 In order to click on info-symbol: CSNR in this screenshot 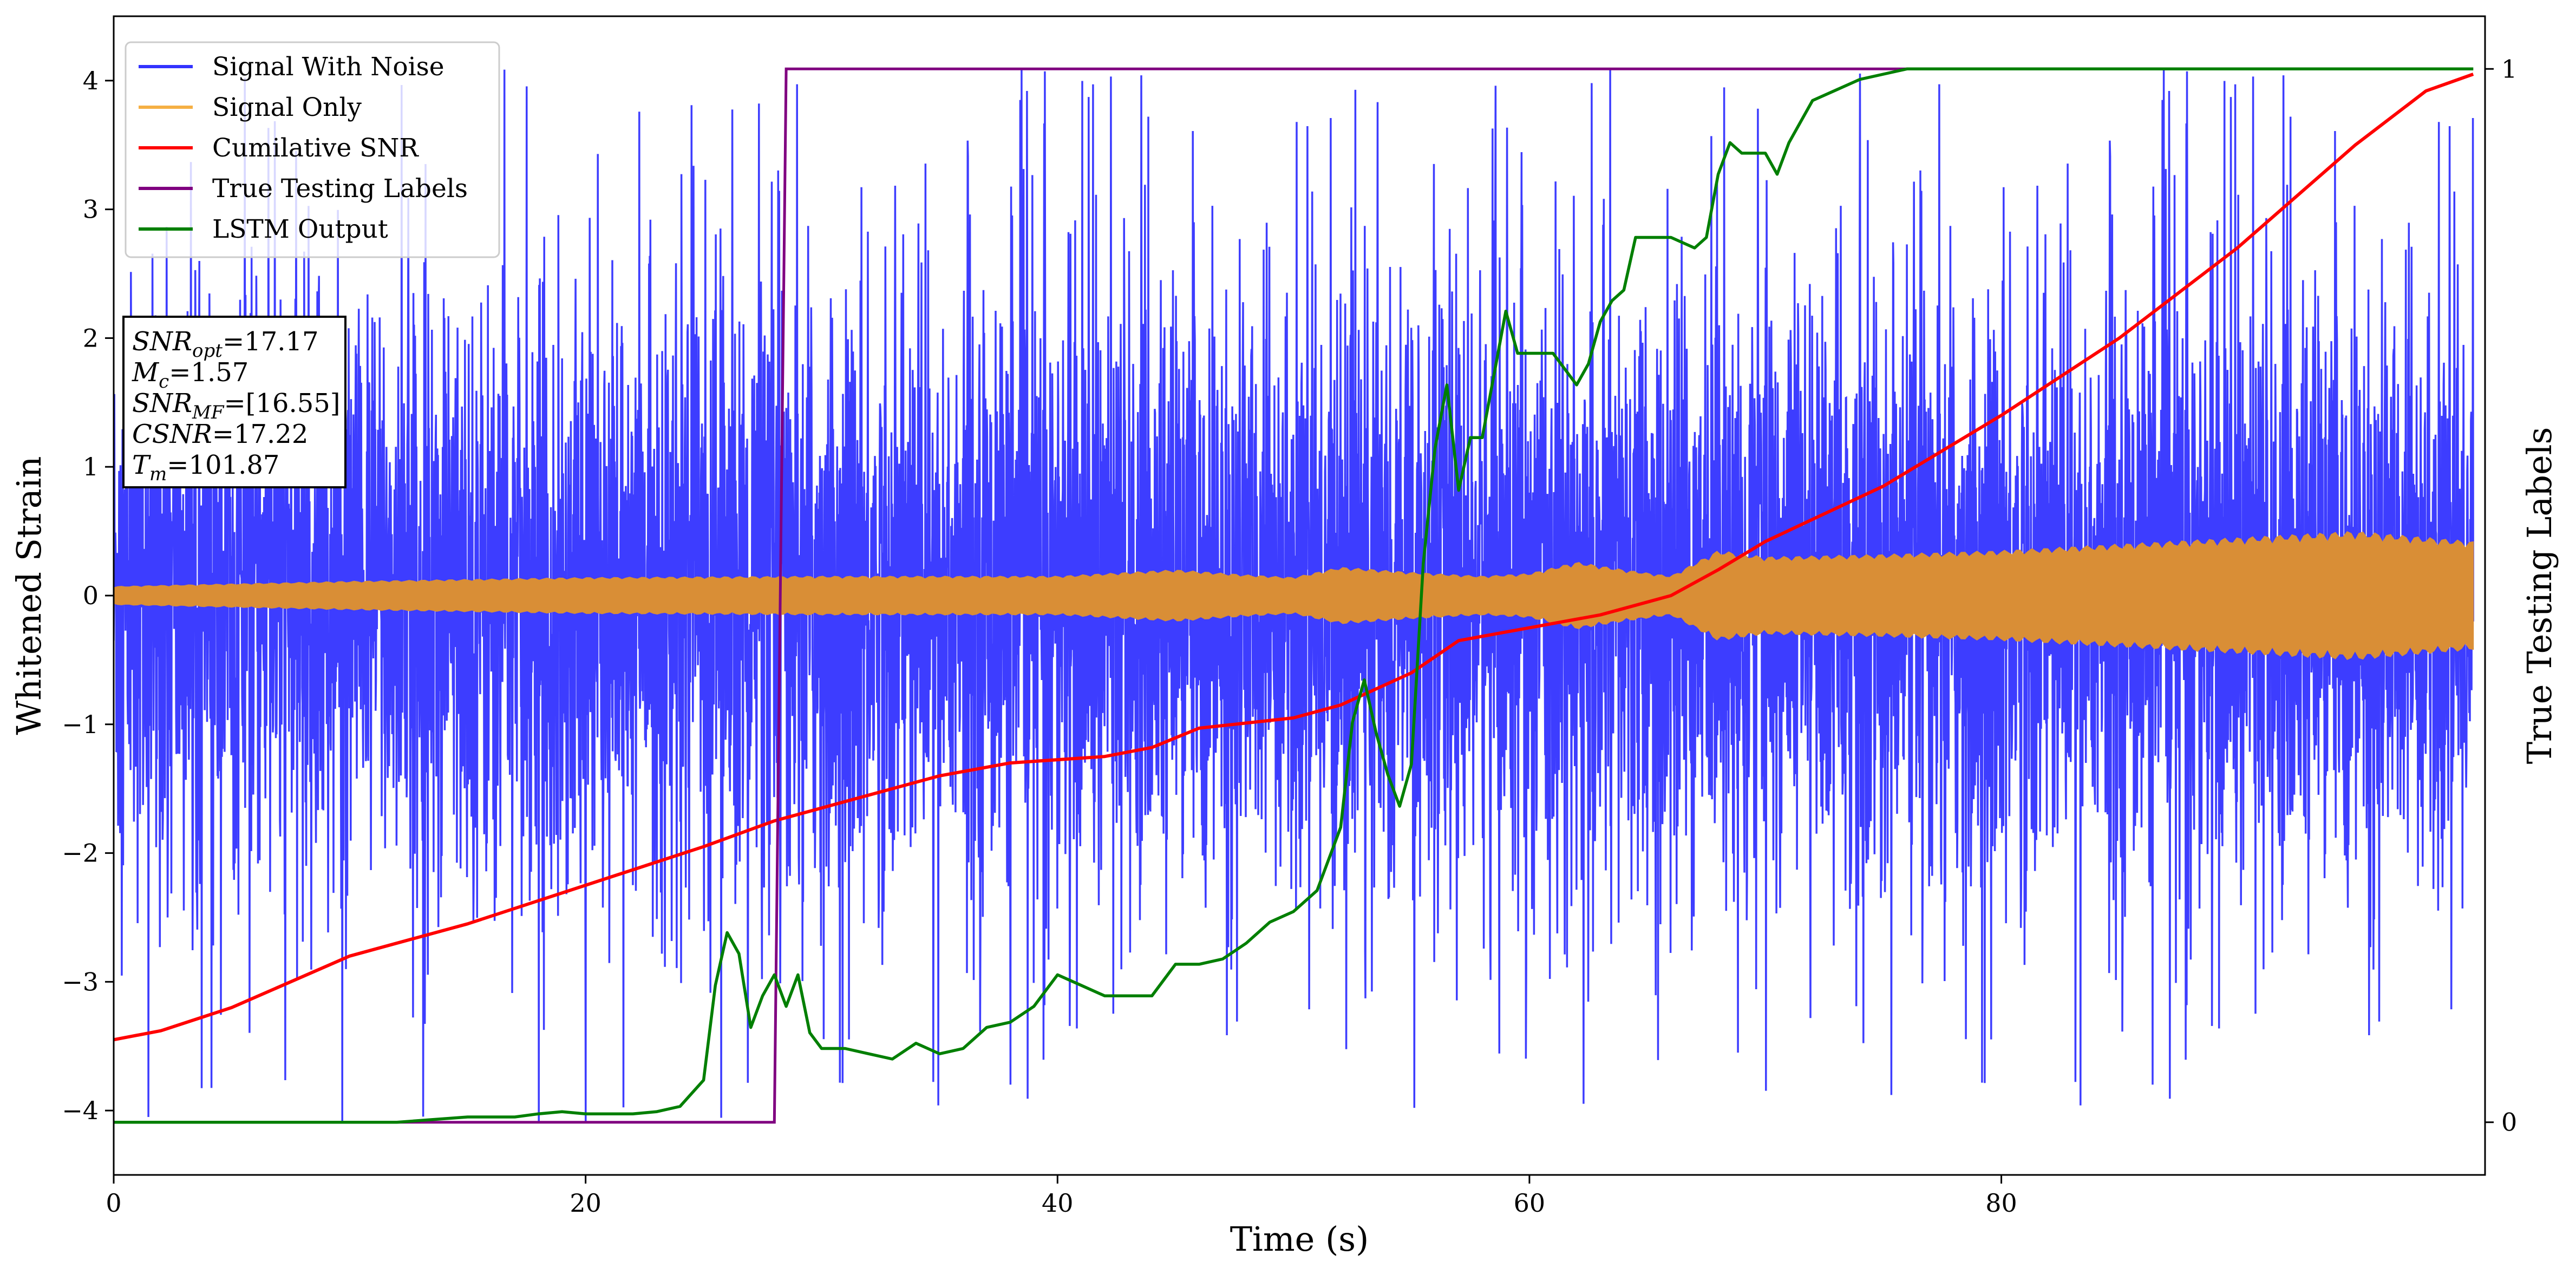, I will do `click(172, 434)`.